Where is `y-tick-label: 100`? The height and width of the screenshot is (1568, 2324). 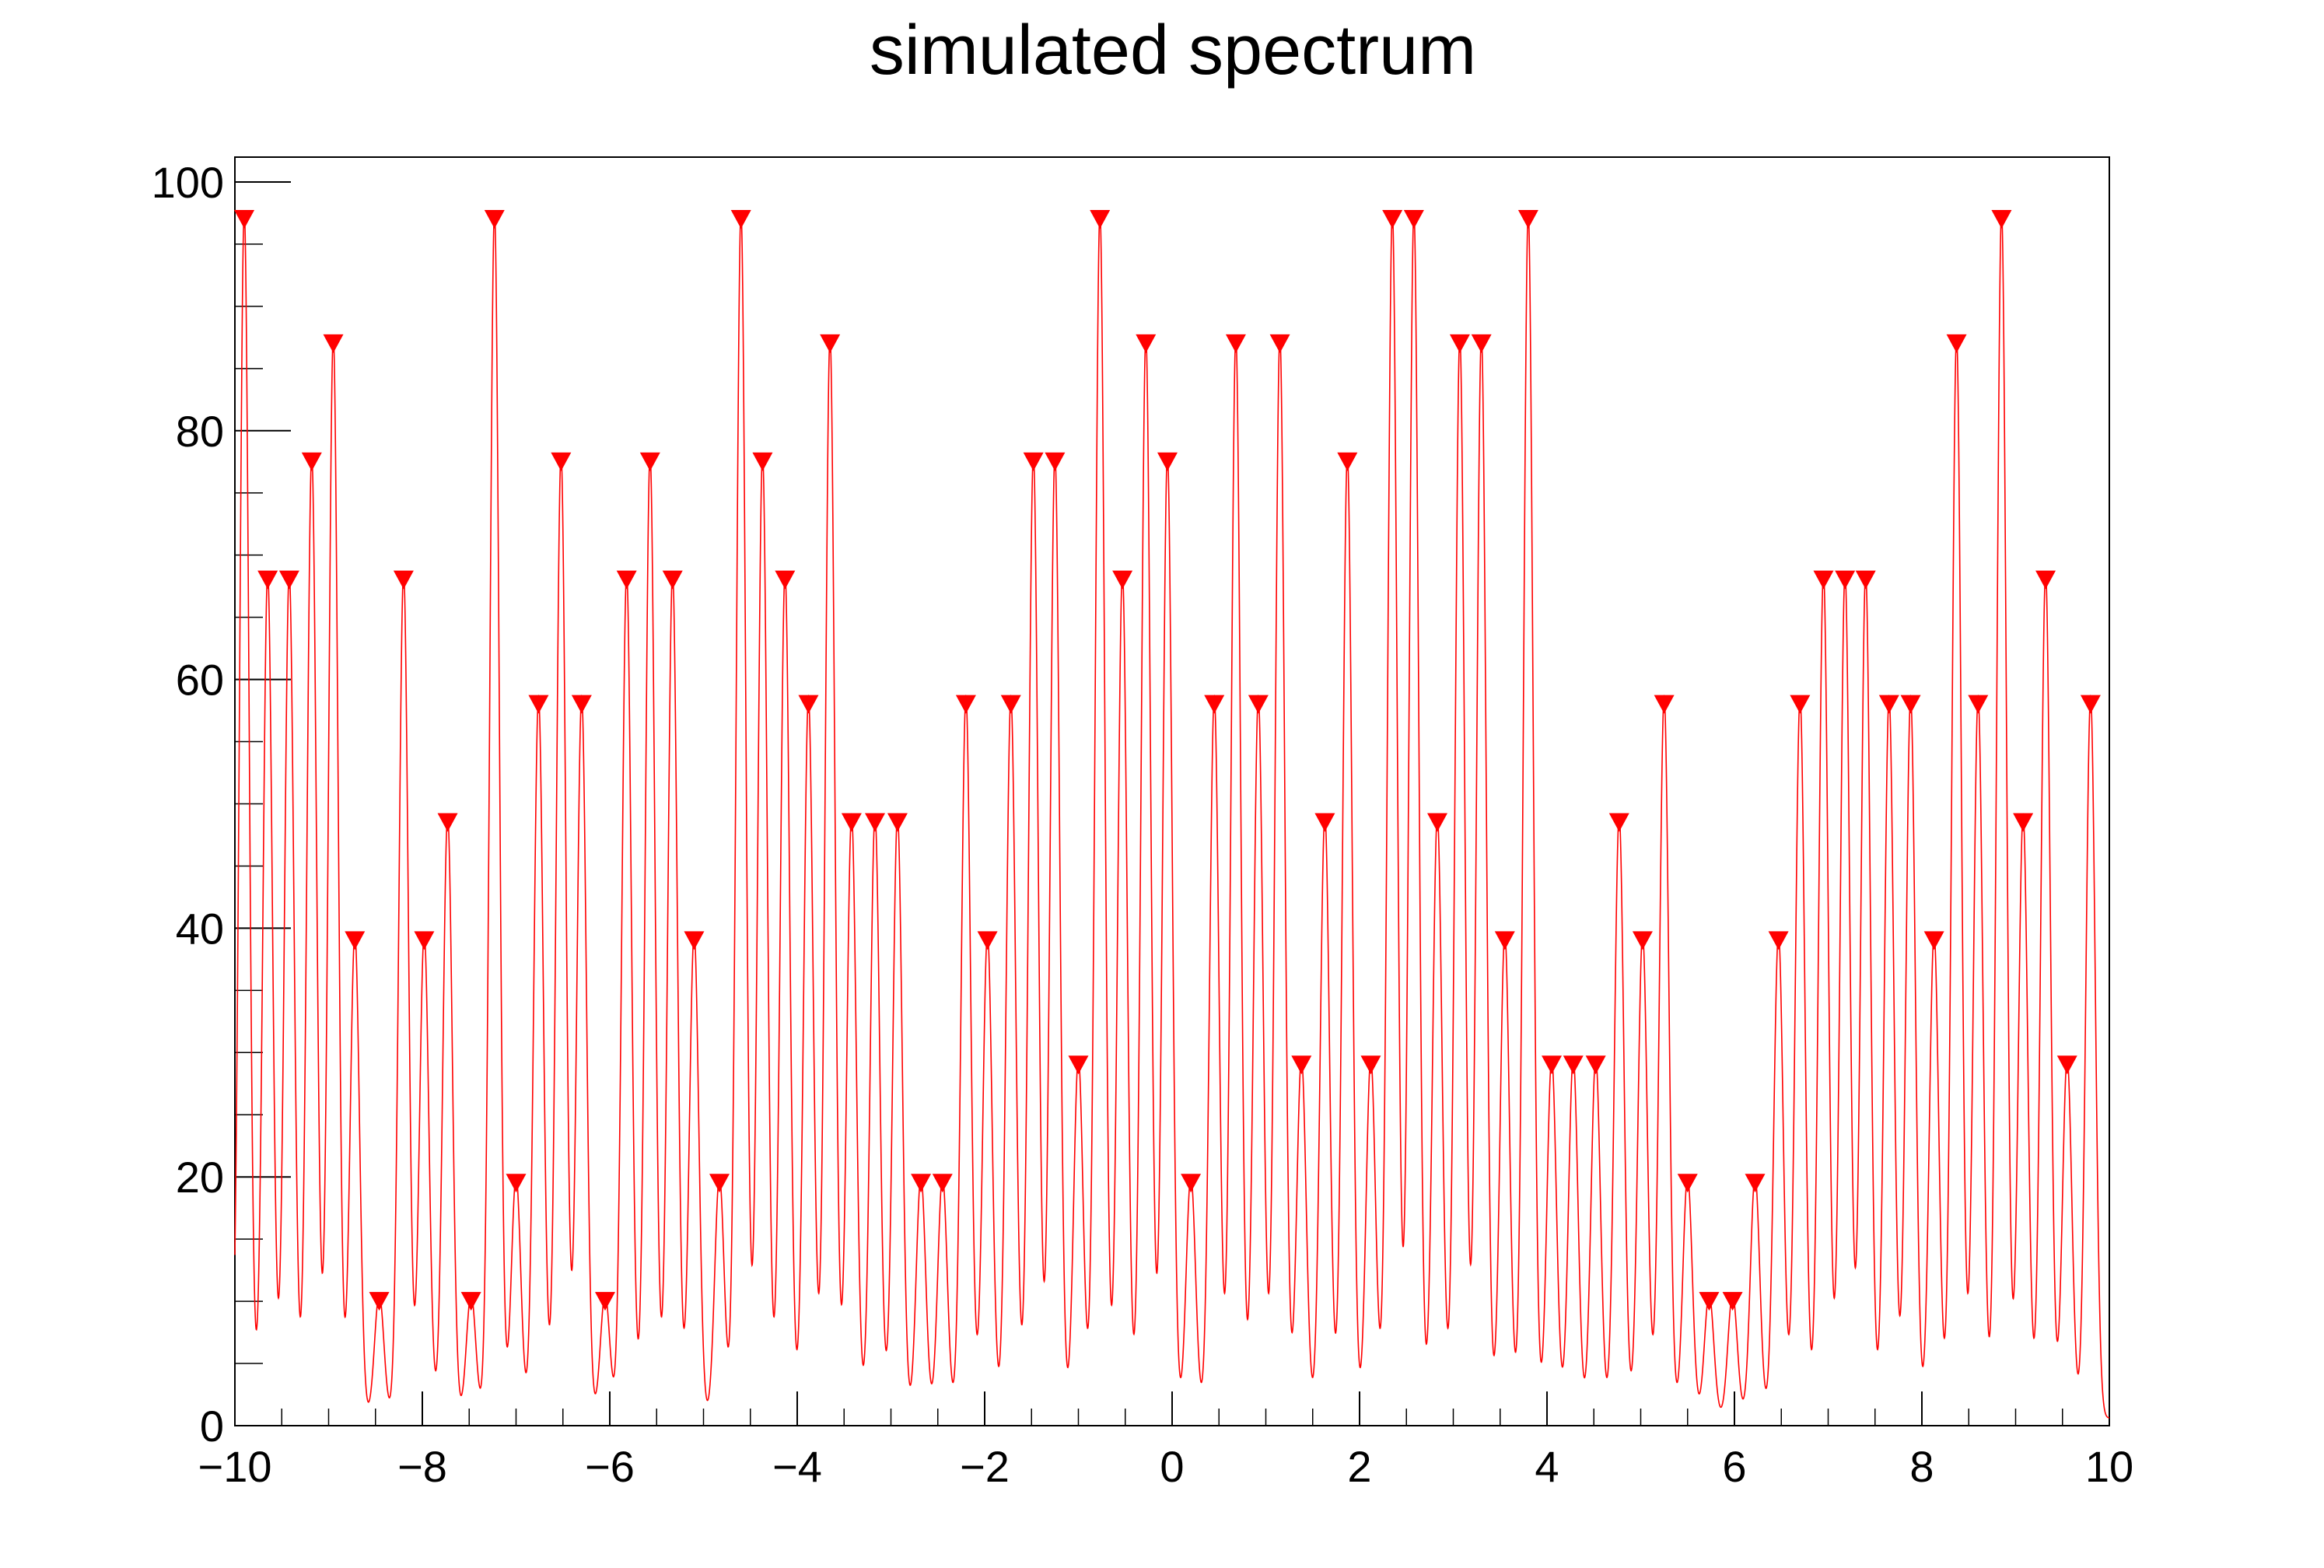
y-tick-label: 100 is located at coordinates (188, 183).